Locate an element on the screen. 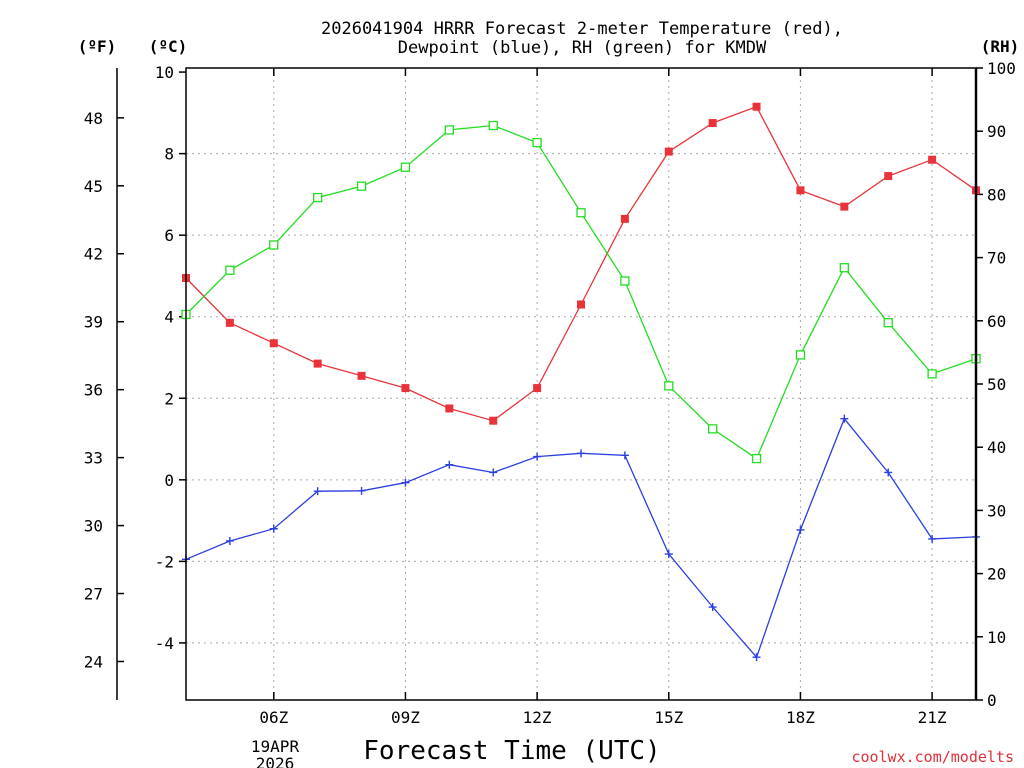 This screenshot has height=768, width=1024. rh-tick-label: 40 is located at coordinates (996, 447).